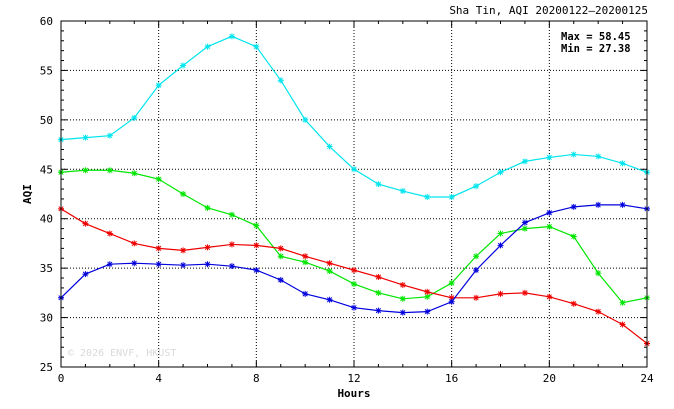 The width and height of the screenshot is (674, 409). I want to click on y-tick-label: 30, so click(46, 318).